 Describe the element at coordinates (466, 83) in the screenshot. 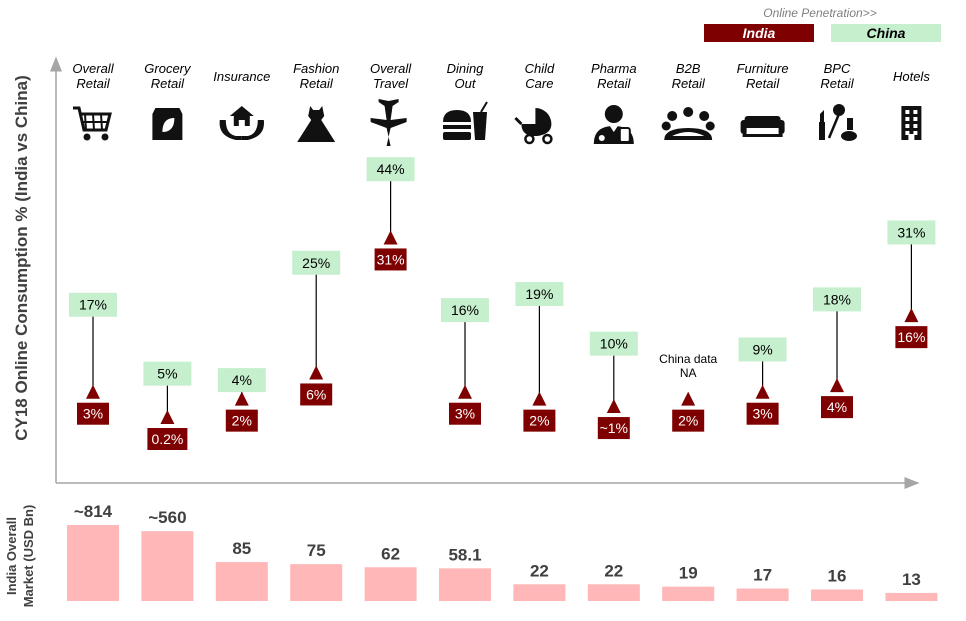

I see `category-label: Out` at that location.